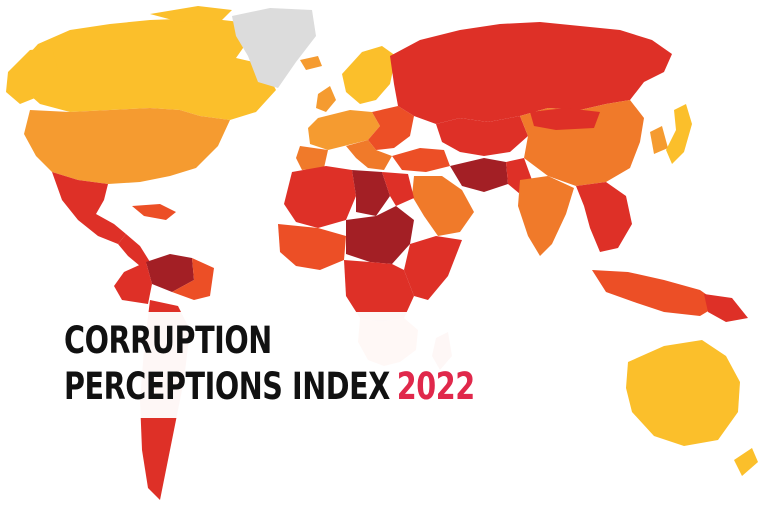  What do you see at coordinates (482, 136) in the screenshot?
I see `region-central-asia` at bounding box center [482, 136].